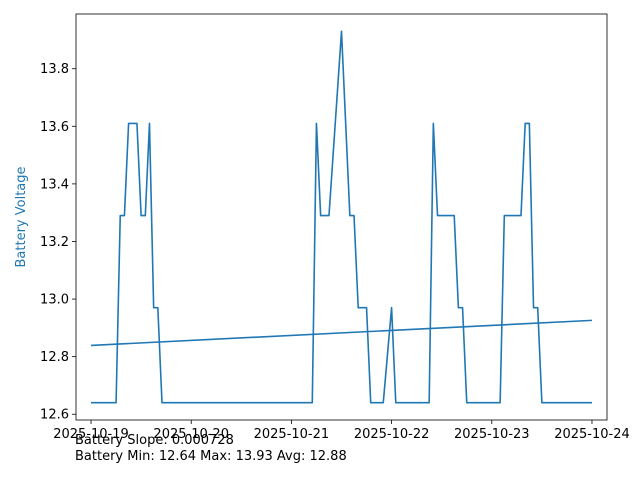  Describe the element at coordinates (191, 434) in the screenshot. I see `x-tick-label: 2025-10-20` at that location.